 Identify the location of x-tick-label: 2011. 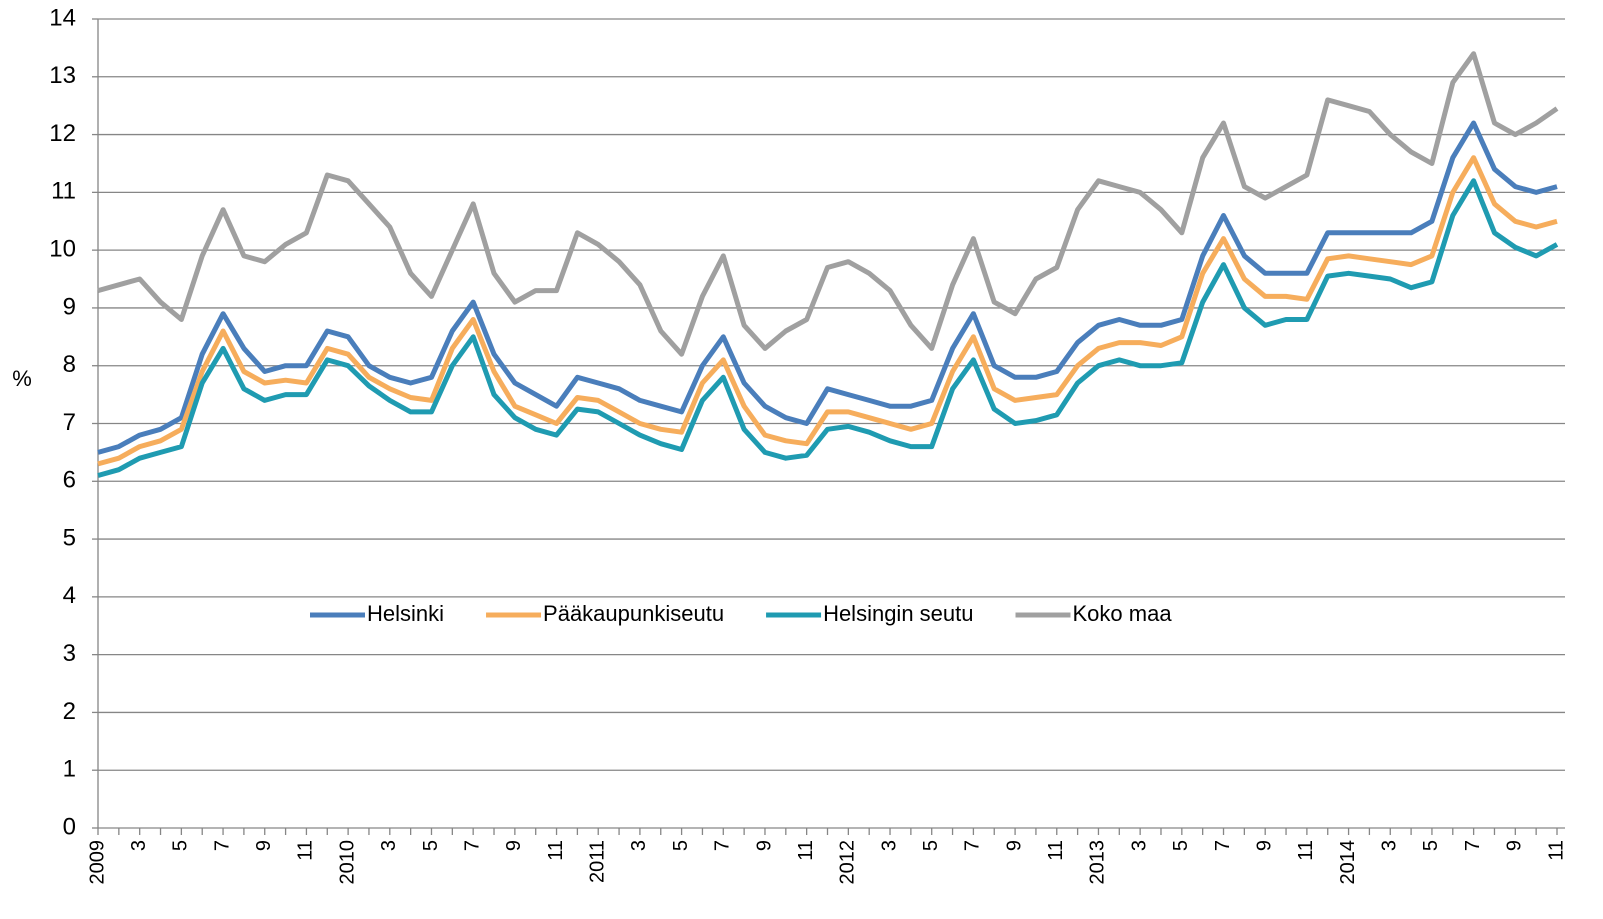
(598, 861).